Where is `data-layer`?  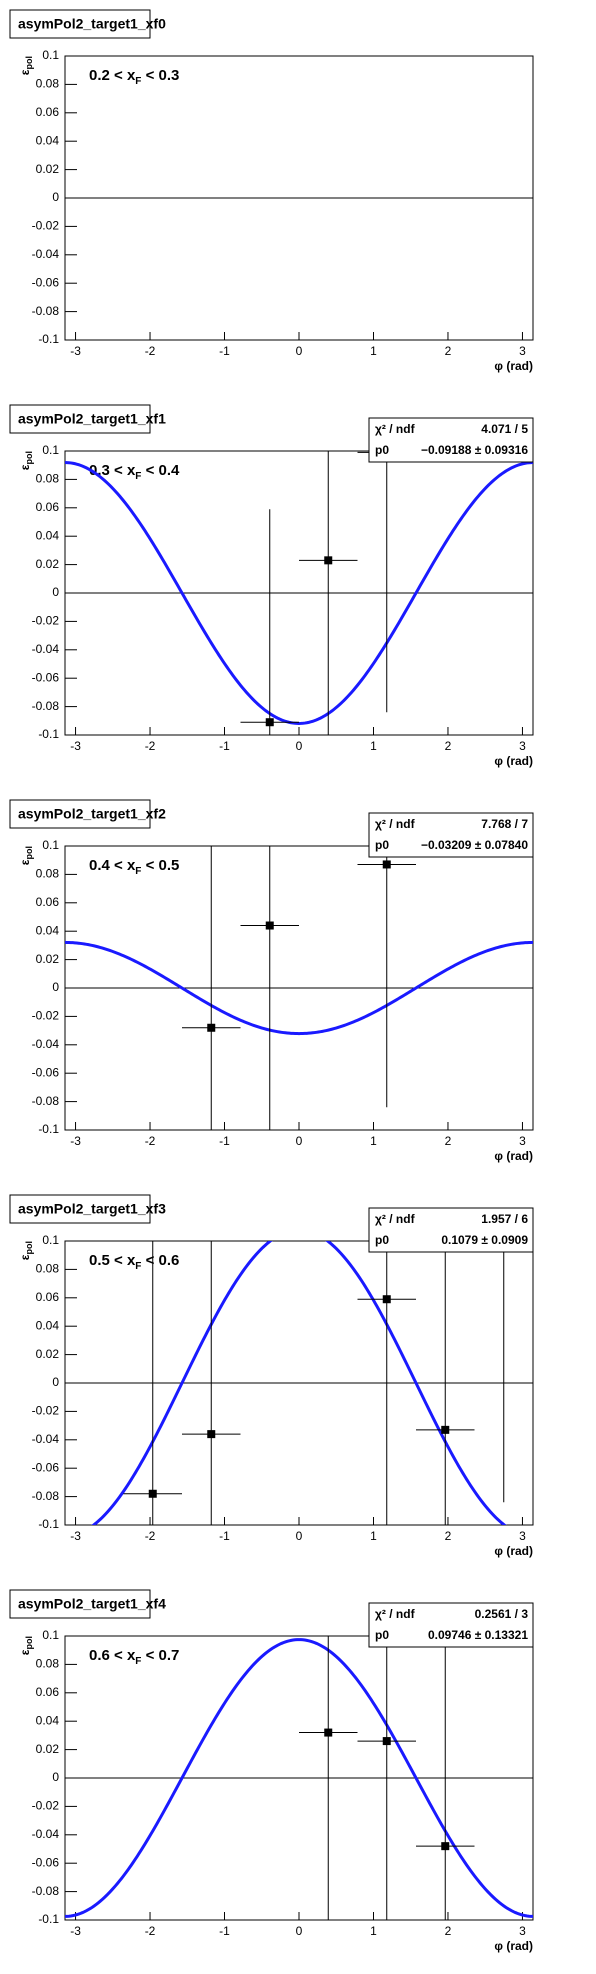
data-layer is located at coordinates (299, 1778).